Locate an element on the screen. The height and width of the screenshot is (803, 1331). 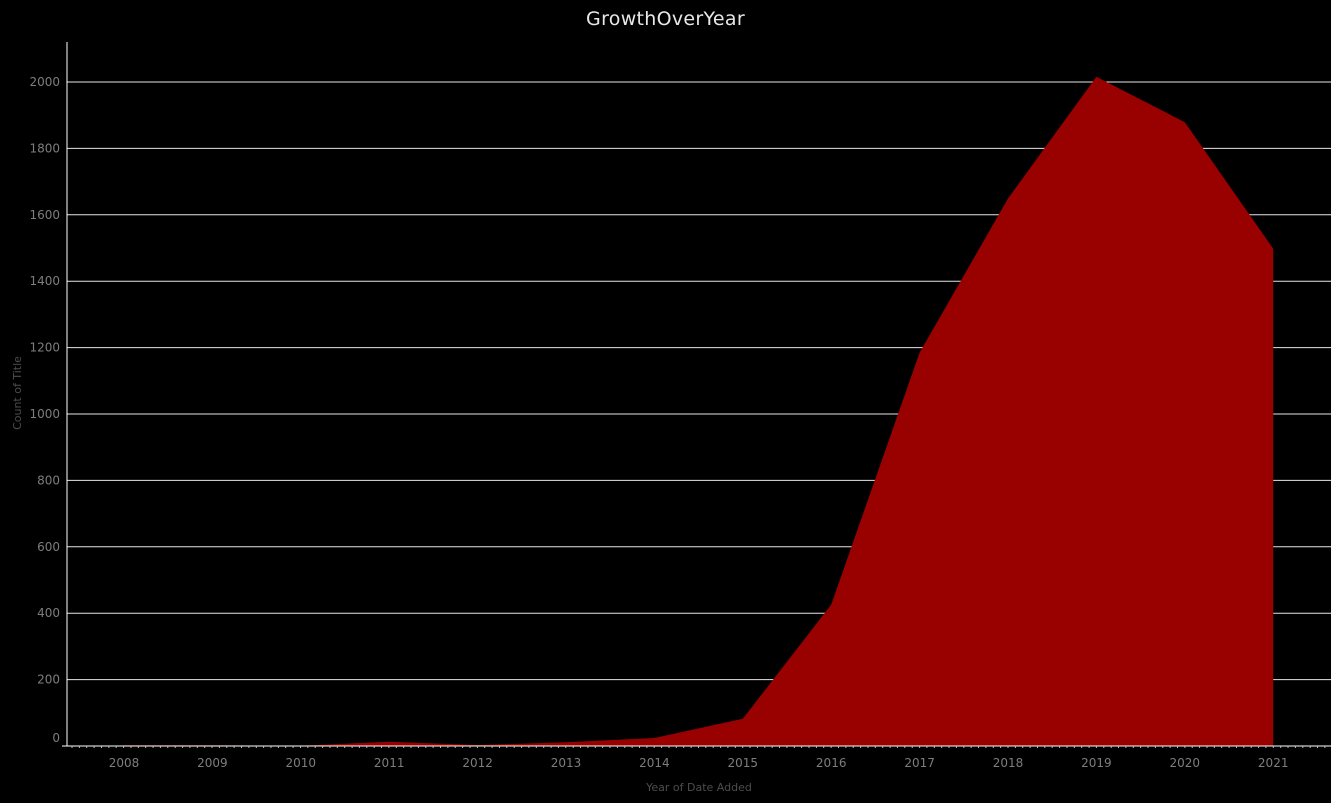
y-tick-label: 0 is located at coordinates (56, 738).